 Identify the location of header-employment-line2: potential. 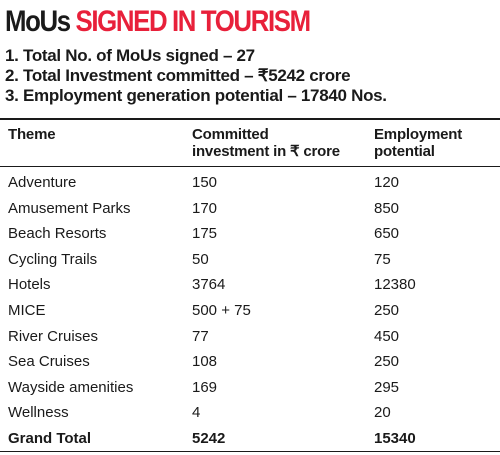
(404, 151).